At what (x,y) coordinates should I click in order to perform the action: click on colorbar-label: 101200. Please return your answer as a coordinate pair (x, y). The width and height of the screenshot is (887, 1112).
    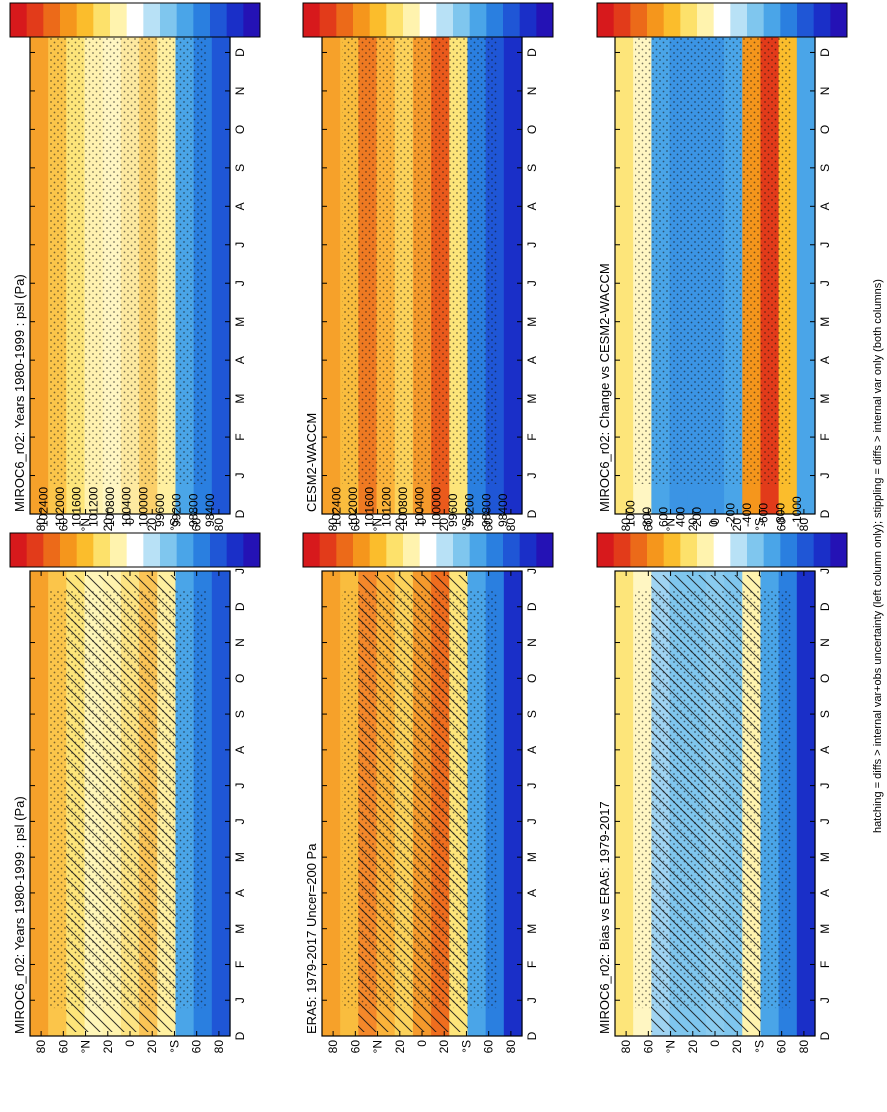
    Looking at the image, I should click on (93, 507).